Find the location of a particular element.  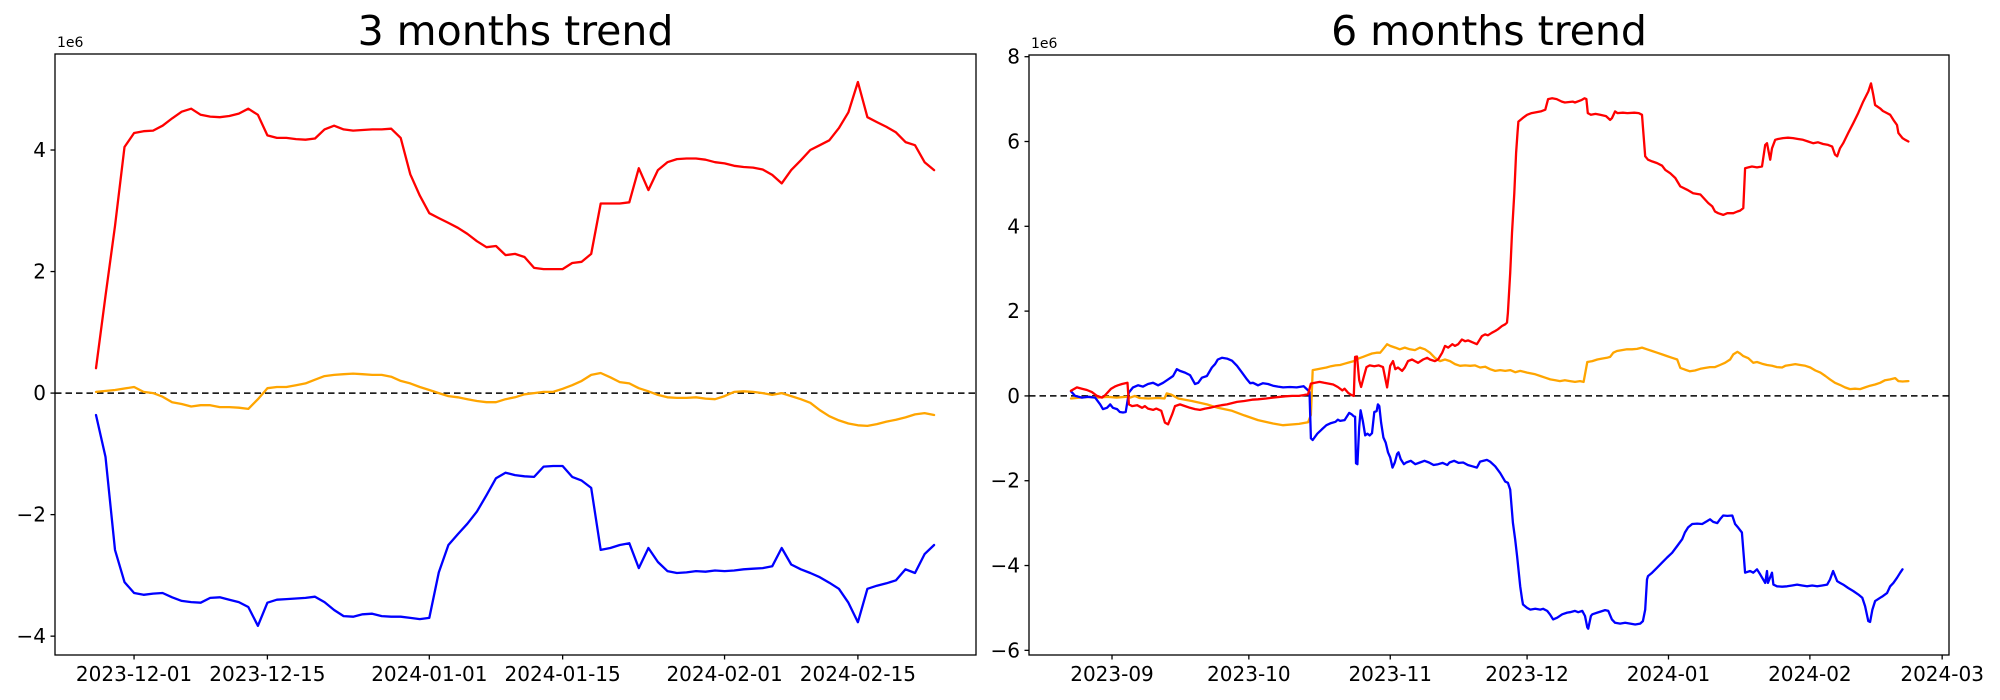

x-tick-label: 2024-03 is located at coordinates (1942, 674).